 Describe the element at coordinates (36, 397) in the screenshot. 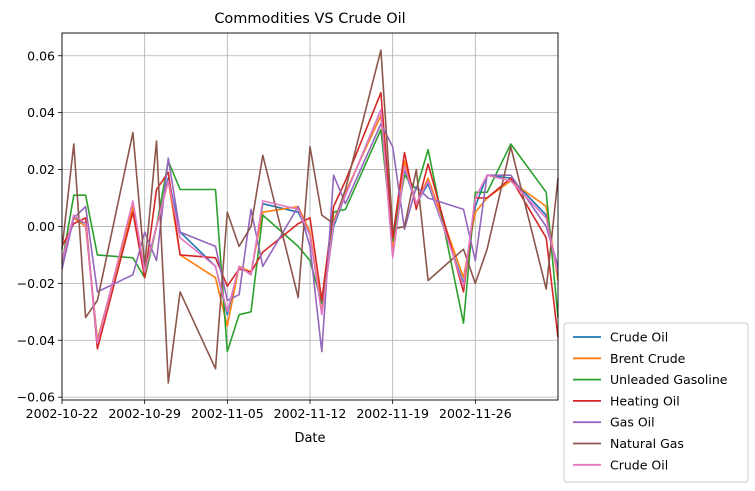

I see `y-tick-label: −0.06` at that location.